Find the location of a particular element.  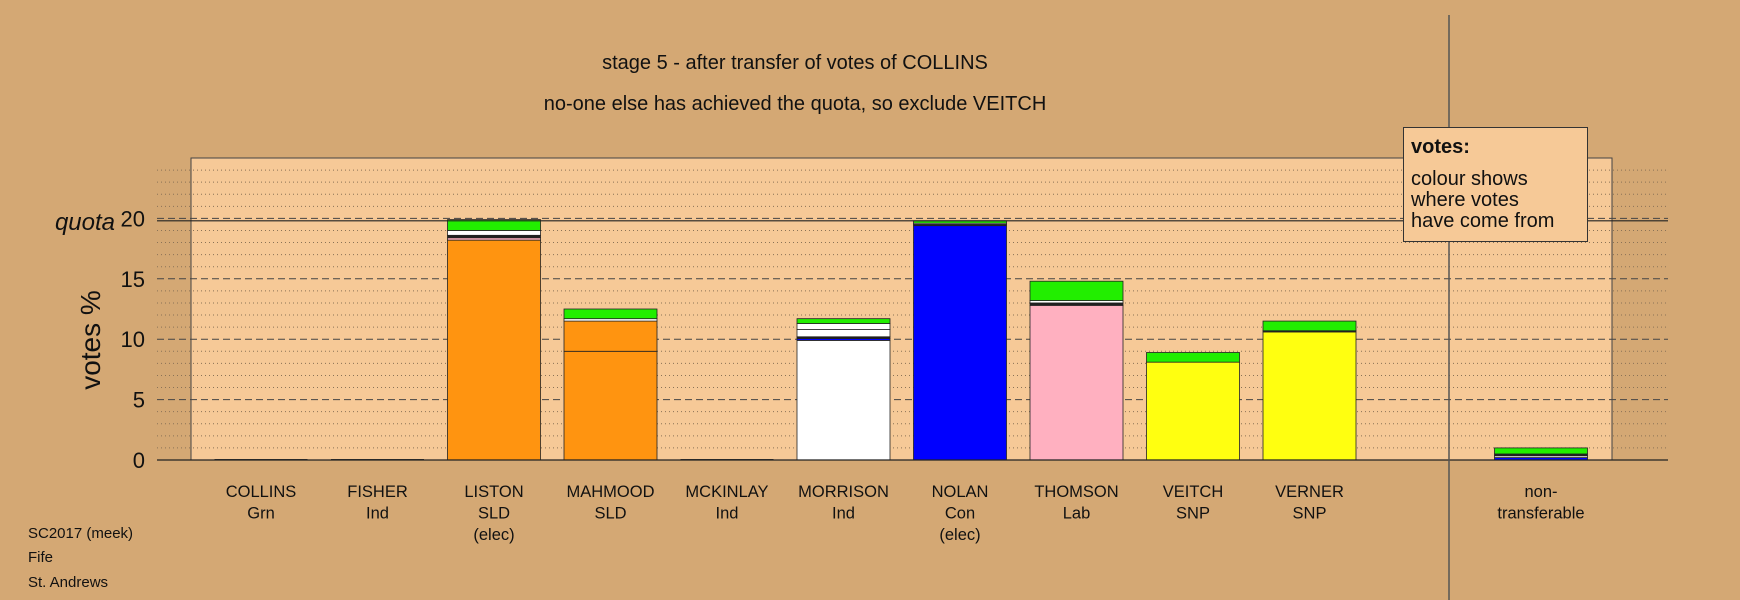

legend-text: colour shows where votes have come from is located at coordinates (1483, 200).